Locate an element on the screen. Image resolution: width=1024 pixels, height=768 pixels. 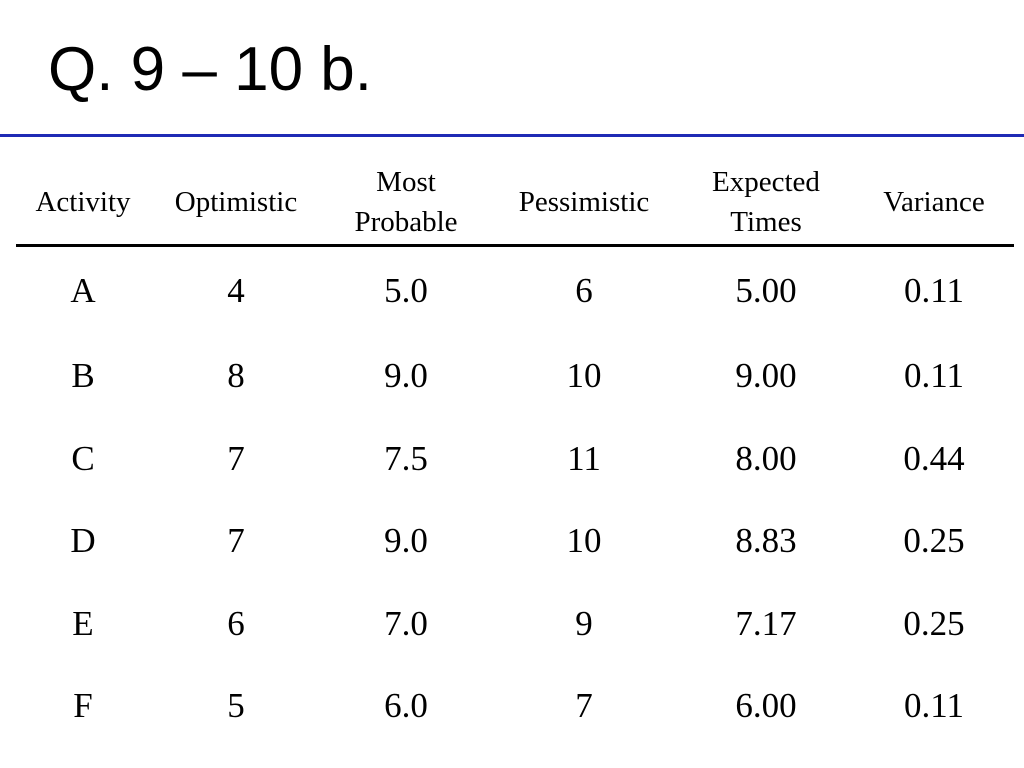
header-pessimistic-label: Pessimistic is located at coordinates (584, 202).